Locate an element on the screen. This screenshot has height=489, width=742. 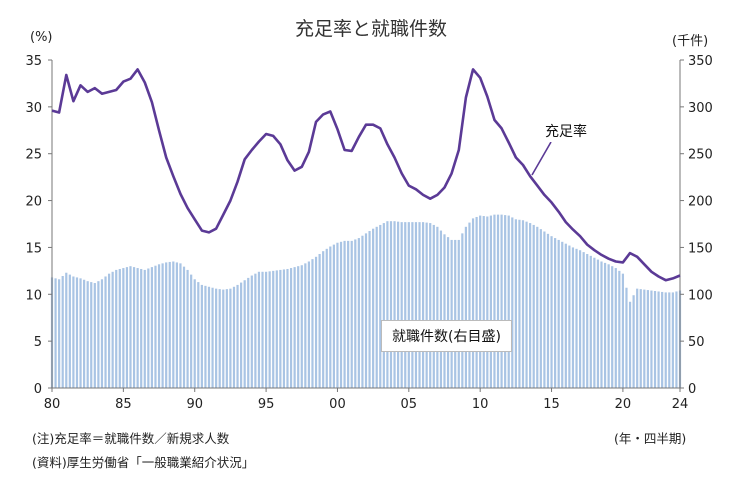
x-tick-label: 10 is located at coordinates (480, 404).